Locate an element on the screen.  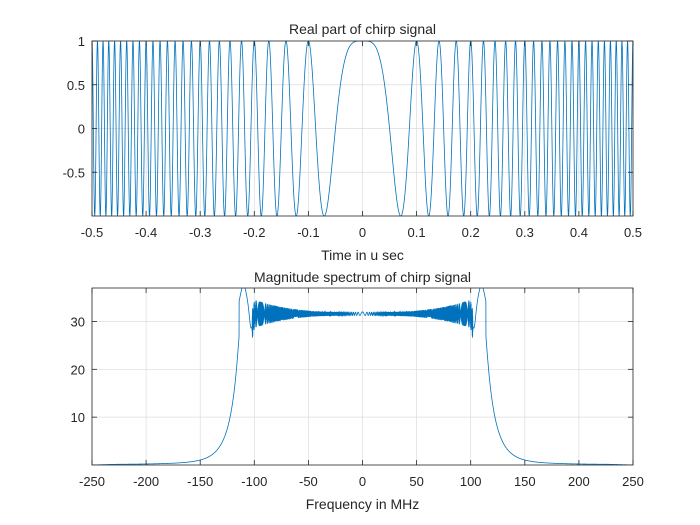
chart-title: Magnitude spectrum of chirp signal is located at coordinates (362, 277).